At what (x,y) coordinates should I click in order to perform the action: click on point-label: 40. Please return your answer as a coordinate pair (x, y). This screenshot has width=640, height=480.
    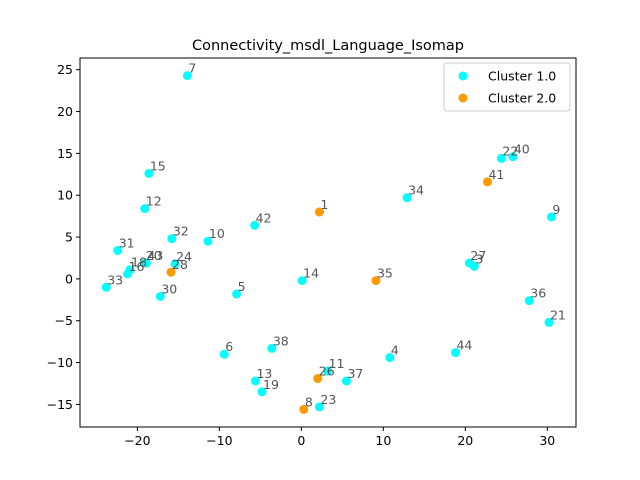
    Looking at the image, I should click on (522, 149).